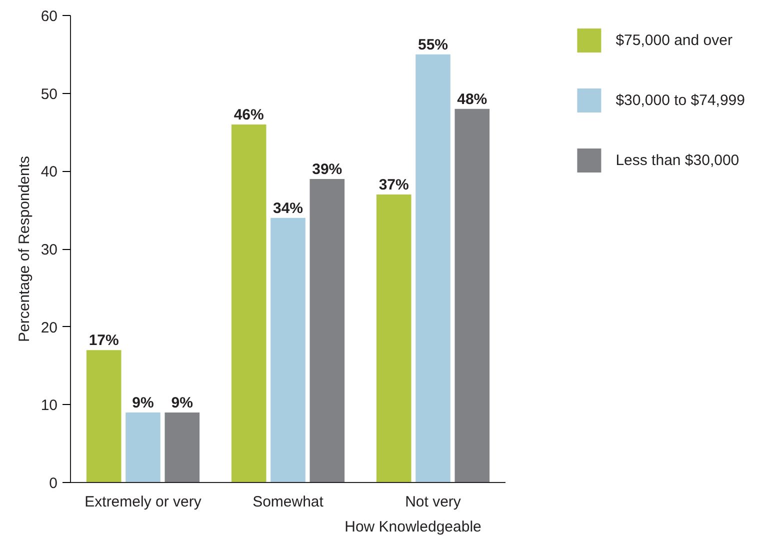 This screenshot has width=775, height=544. Describe the element at coordinates (413, 527) in the screenshot. I see `x-axis-title: How Knowledgeable` at that location.